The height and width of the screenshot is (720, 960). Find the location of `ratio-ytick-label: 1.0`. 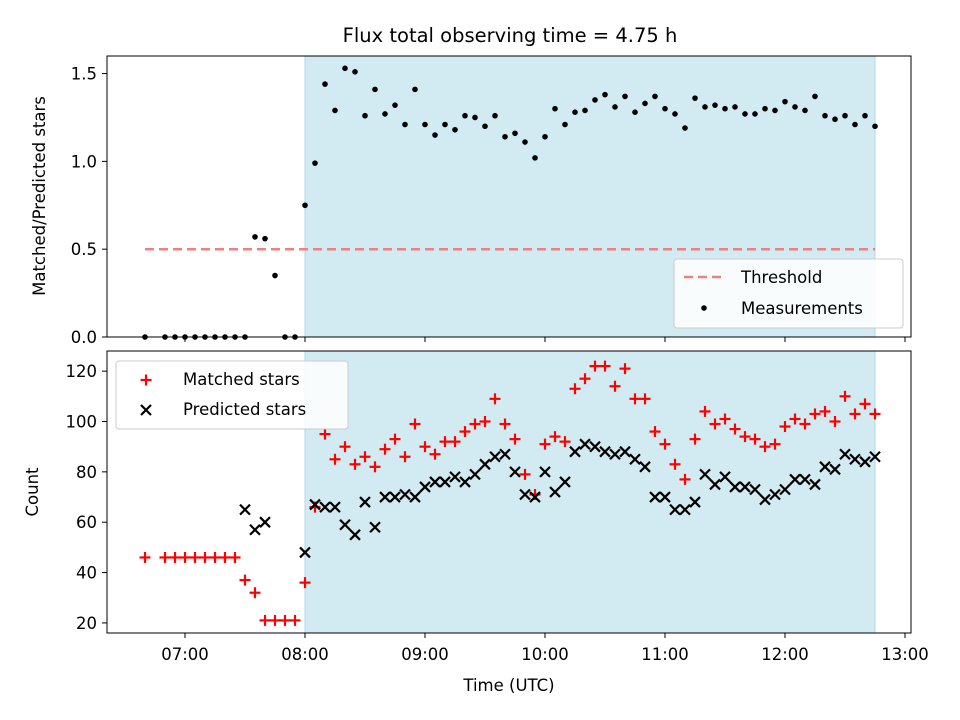

ratio-ytick-label: 1.0 is located at coordinates (84, 161).